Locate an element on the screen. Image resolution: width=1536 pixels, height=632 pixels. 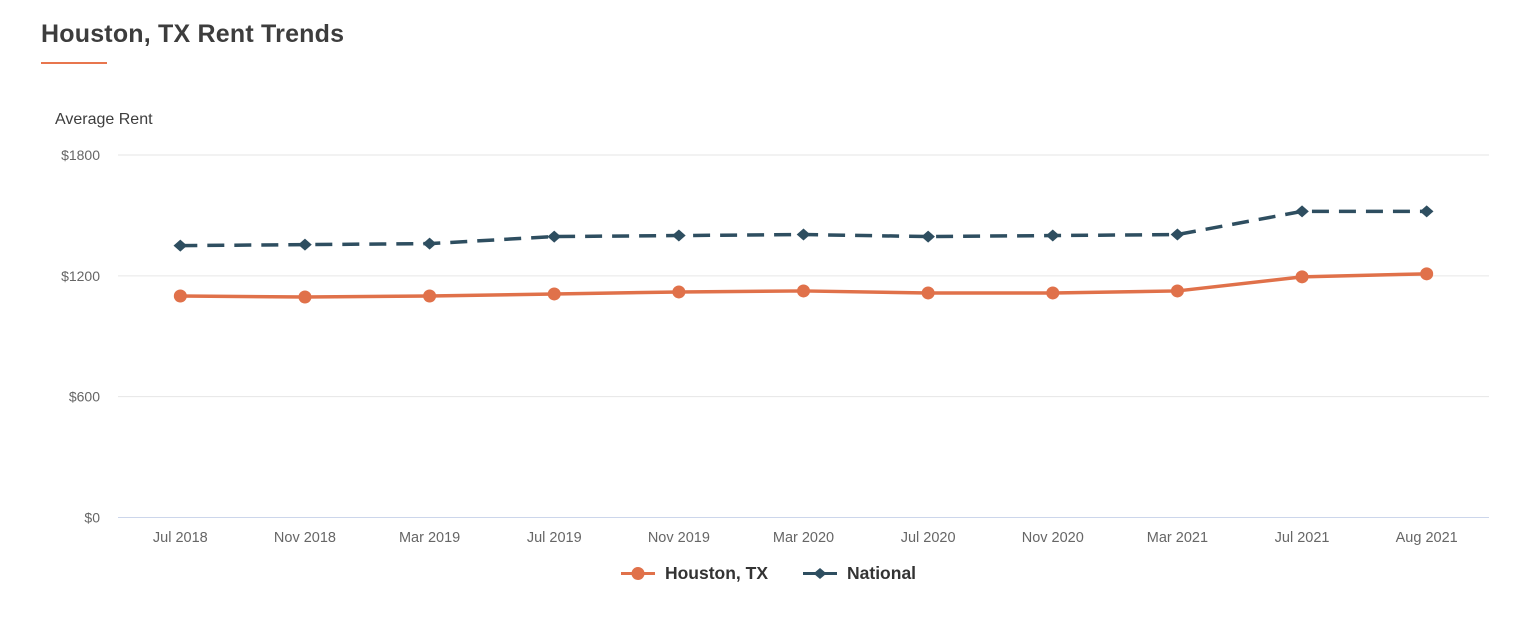
y-axis-tick-label: $0 is located at coordinates (92, 518).